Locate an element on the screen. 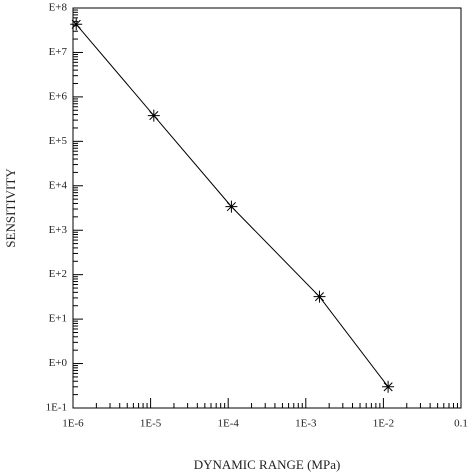 The height and width of the screenshot is (476, 474). y-tick-label: E+0 is located at coordinates (58, 363).